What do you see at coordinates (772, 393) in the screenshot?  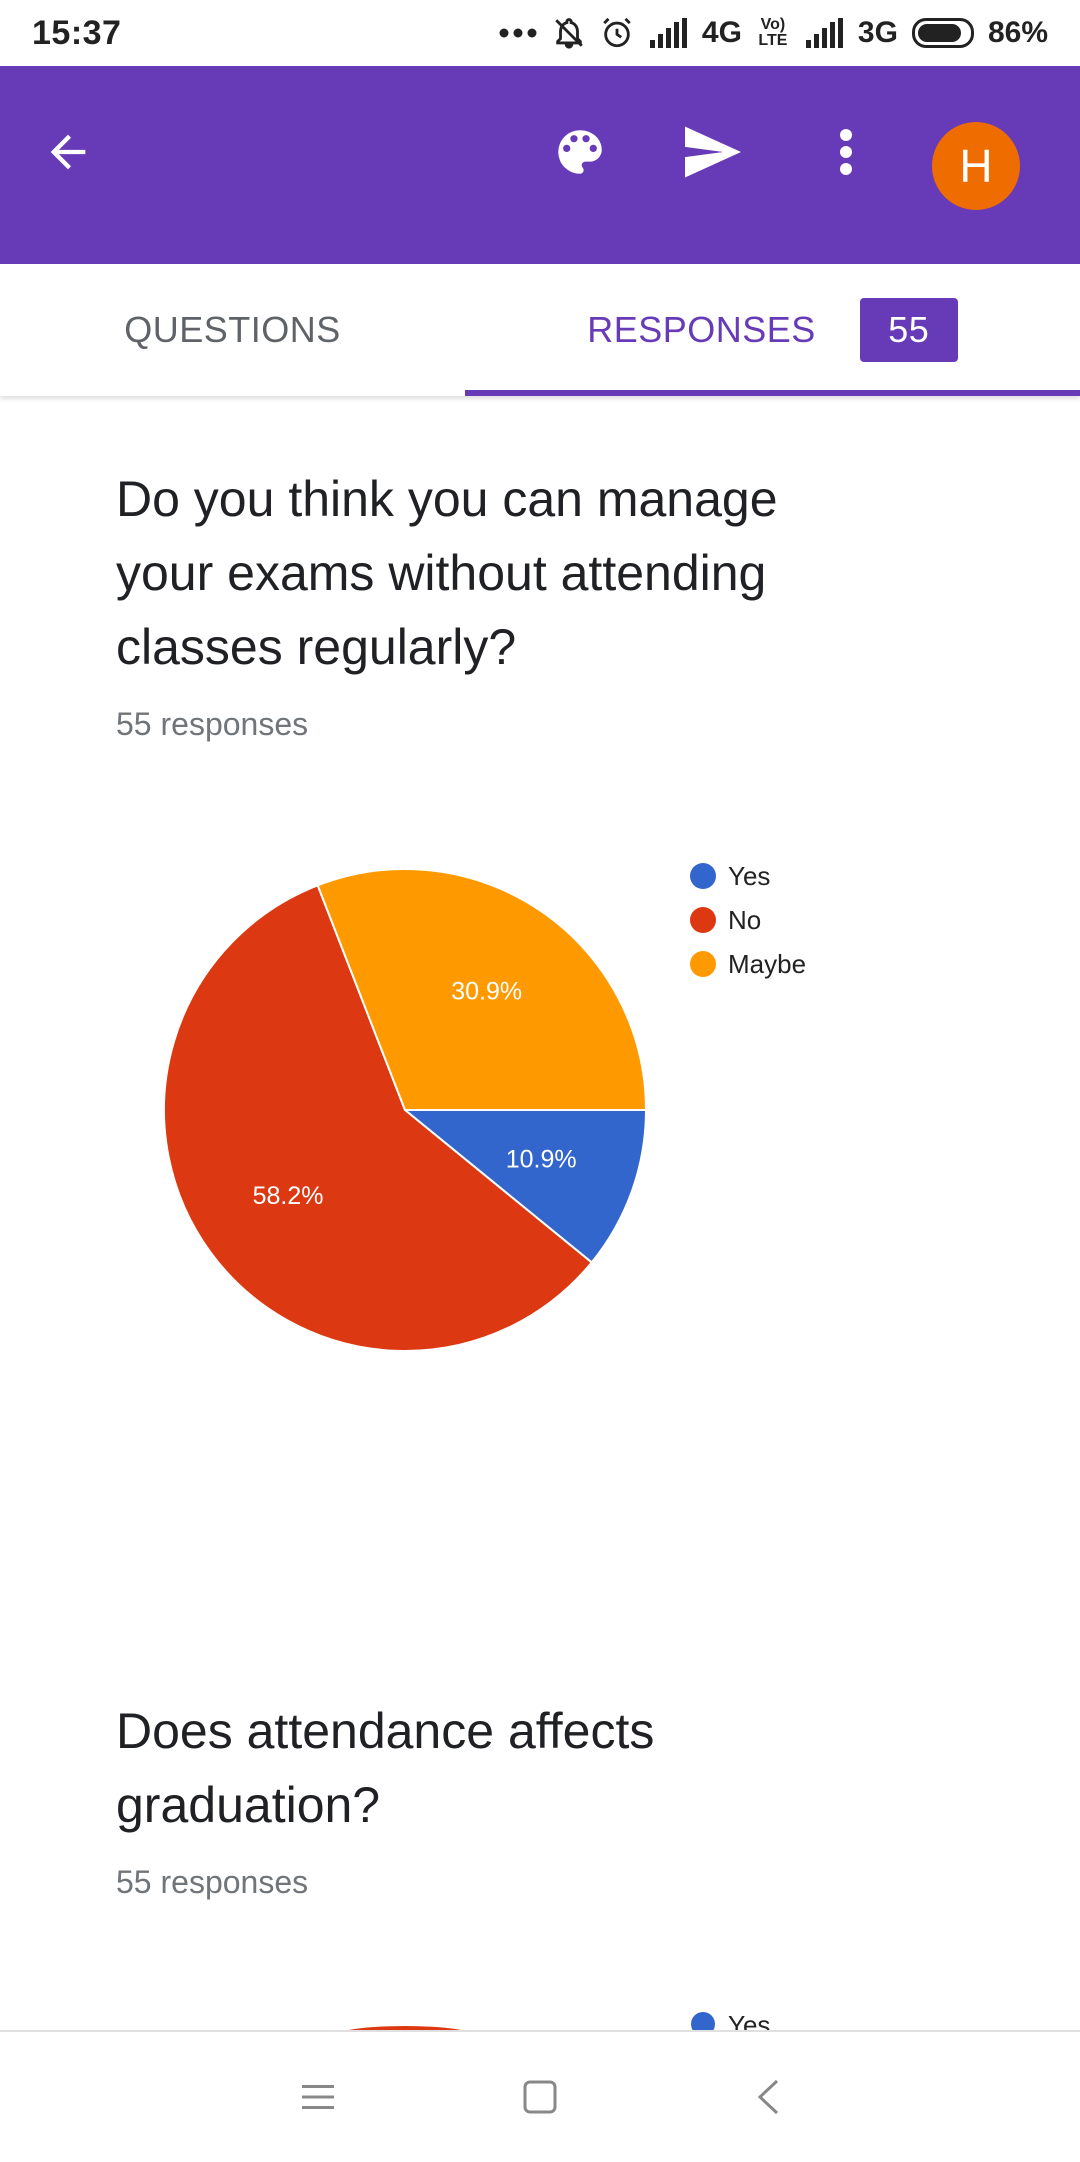 I see `active-tab-indicator` at bounding box center [772, 393].